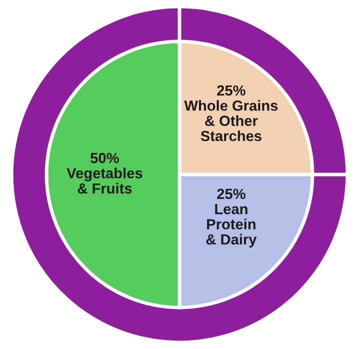 The width and height of the screenshot is (359, 349). What do you see at coordinates (231, 121) in the screenshot?
I see `slice-label: Whole Grains & Other Starches` at bounding box center [231, 121].